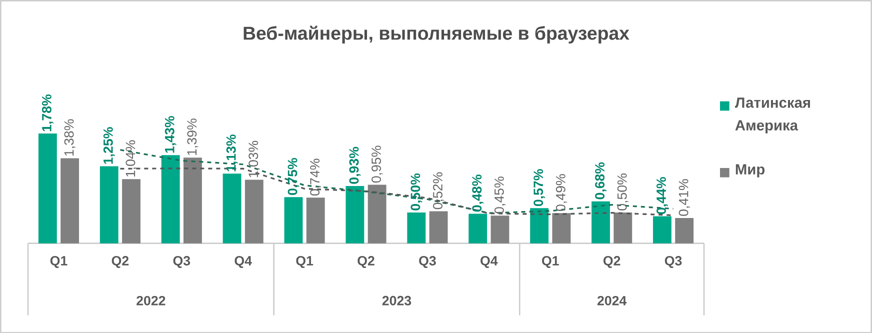 The height and width of the screenshot is (333, 872). What do you see at coordinates (662, 195) in the screenshot?
I see `data-label: 0,44%` at bounding box center [662, 195].